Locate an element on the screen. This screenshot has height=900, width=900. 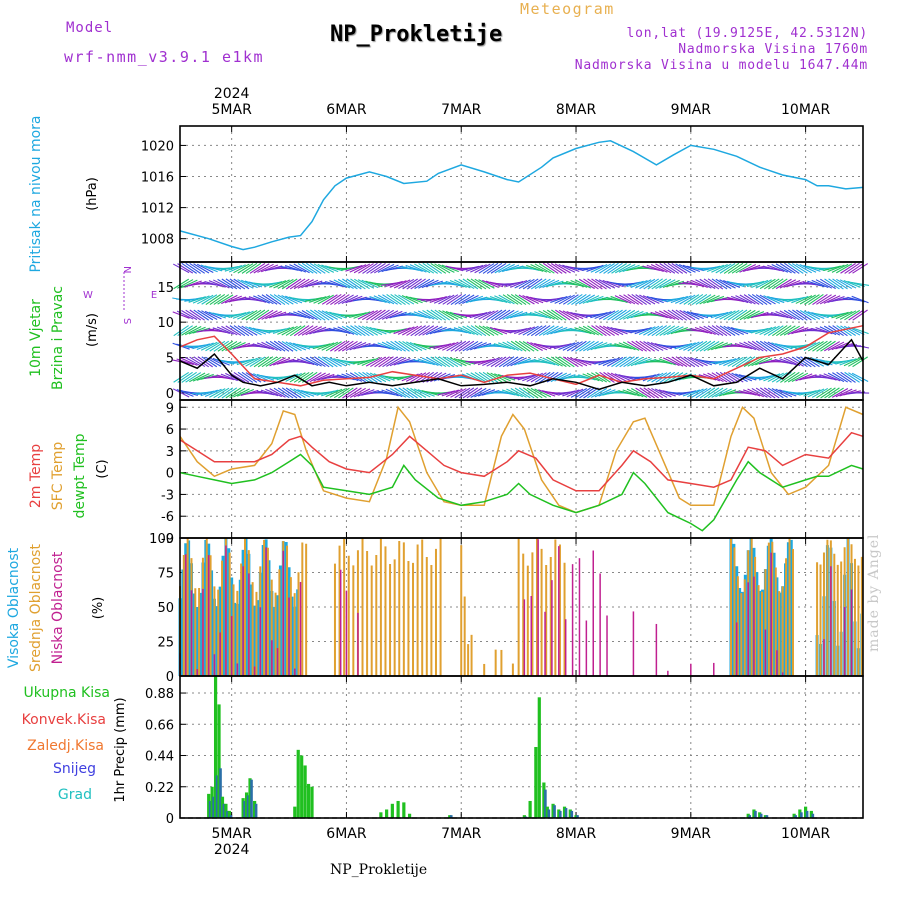
compass-n: N is located at coordinates (126, 269).